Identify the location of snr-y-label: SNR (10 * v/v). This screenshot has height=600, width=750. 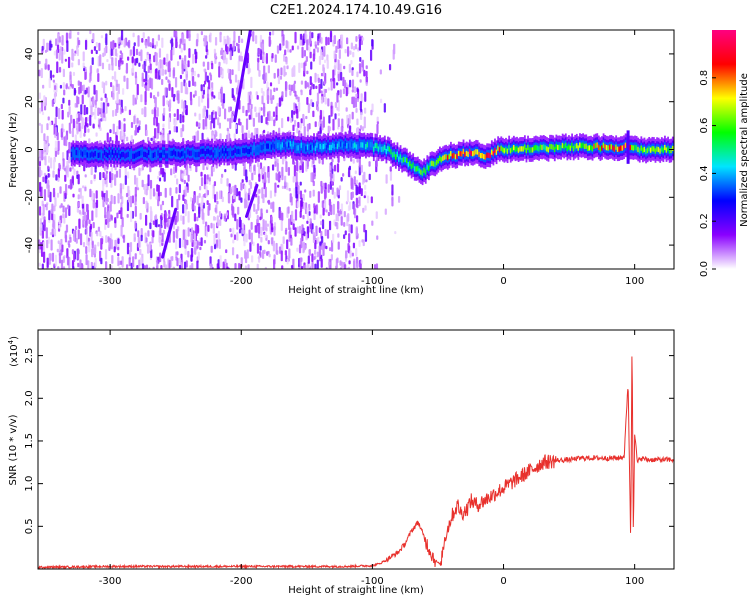
(13, 449).